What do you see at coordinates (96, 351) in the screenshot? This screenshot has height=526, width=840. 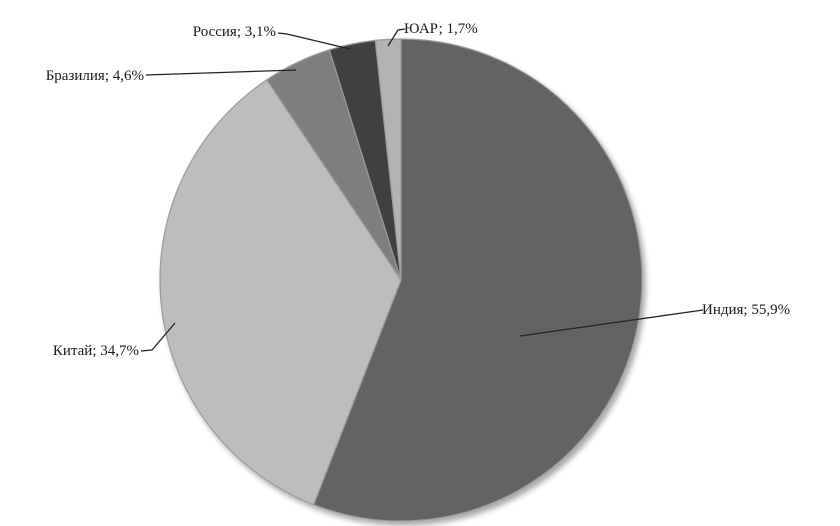 I see `slice-label-2: Китай; 34,7%` at bounding box center [96, 351].